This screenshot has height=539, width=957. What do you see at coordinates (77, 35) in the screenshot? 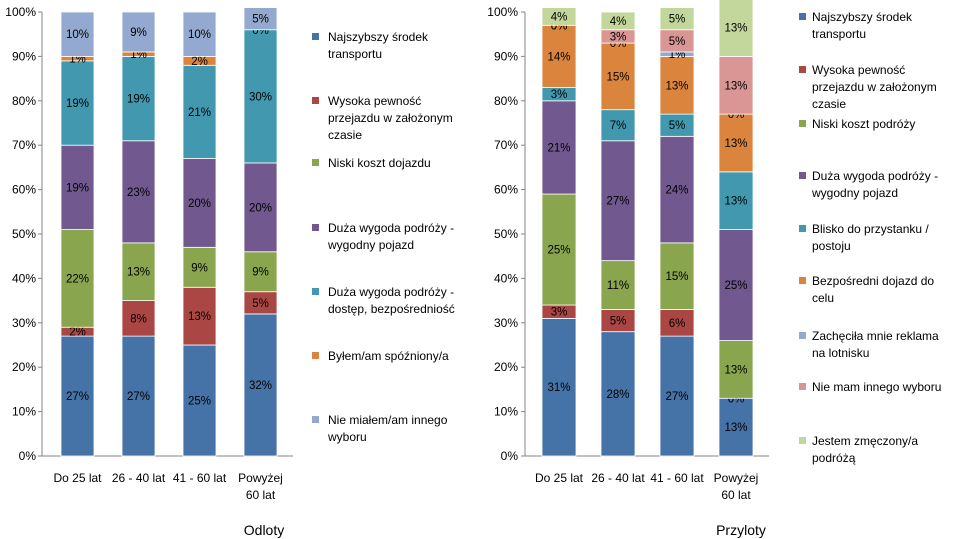
I see `odloty-data-label: 10%` at bounding box center [77, 35].